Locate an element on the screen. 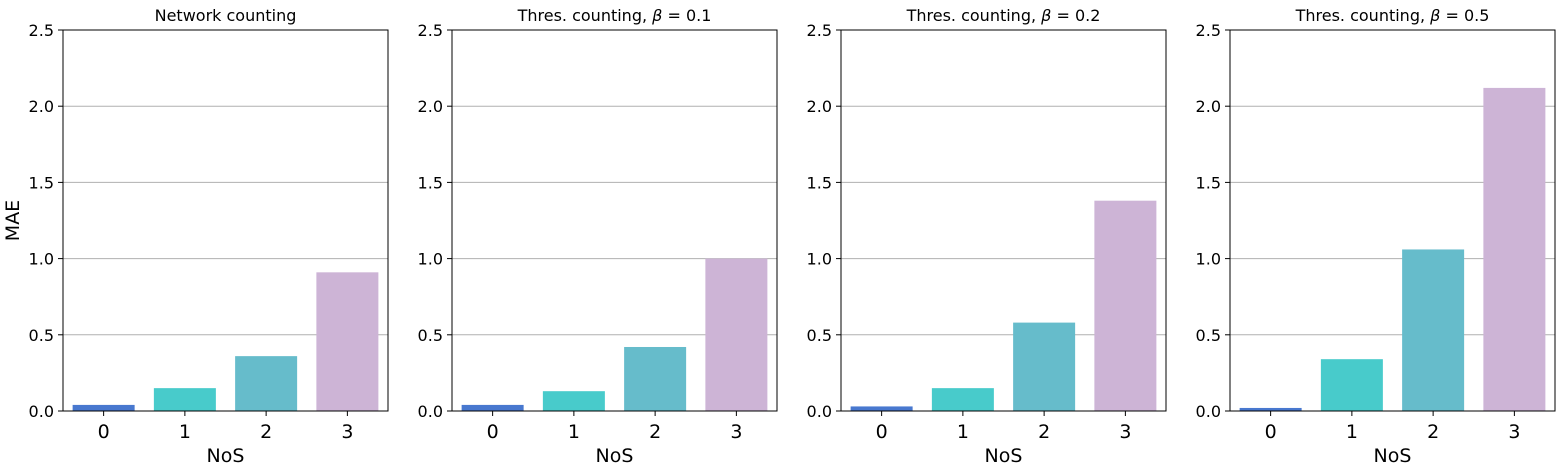  title-suffix: = 0.1 is located at coordinates (686, 15).